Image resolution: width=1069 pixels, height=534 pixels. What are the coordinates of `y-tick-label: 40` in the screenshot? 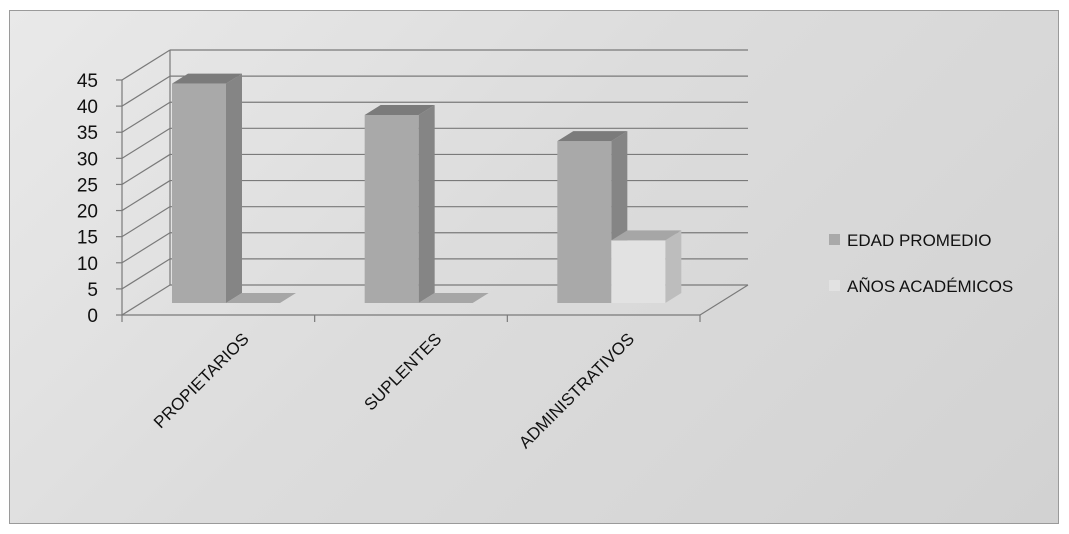 It's located at (87, 107).